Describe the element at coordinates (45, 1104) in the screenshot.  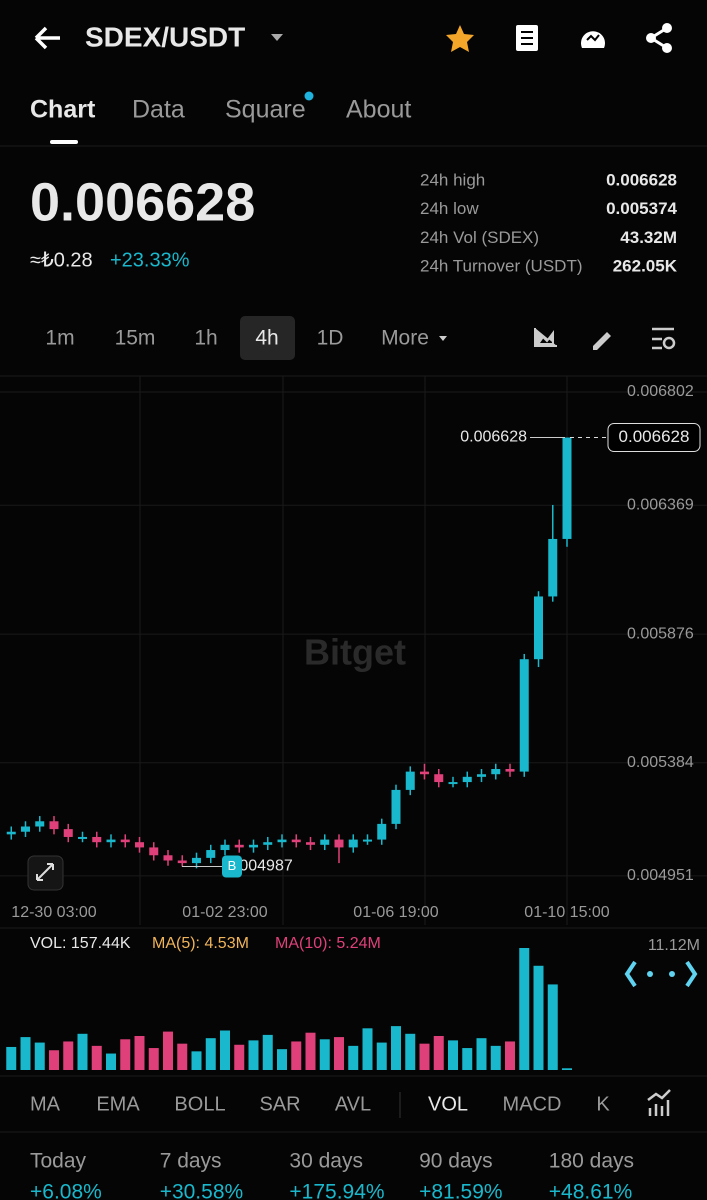
I see `indicator-tab: MA` at that location.